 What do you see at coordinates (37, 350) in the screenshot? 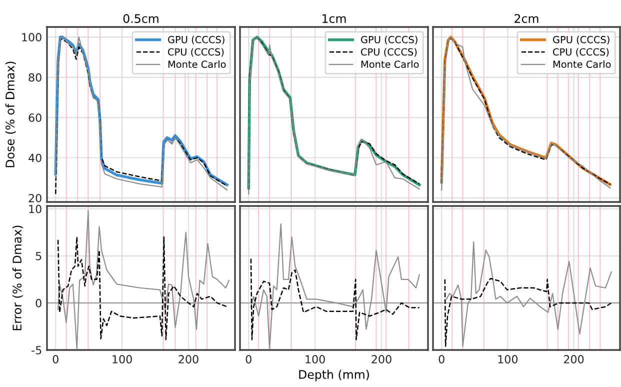
I see `y-tick-label: -5` at bounding box center [37, 350].